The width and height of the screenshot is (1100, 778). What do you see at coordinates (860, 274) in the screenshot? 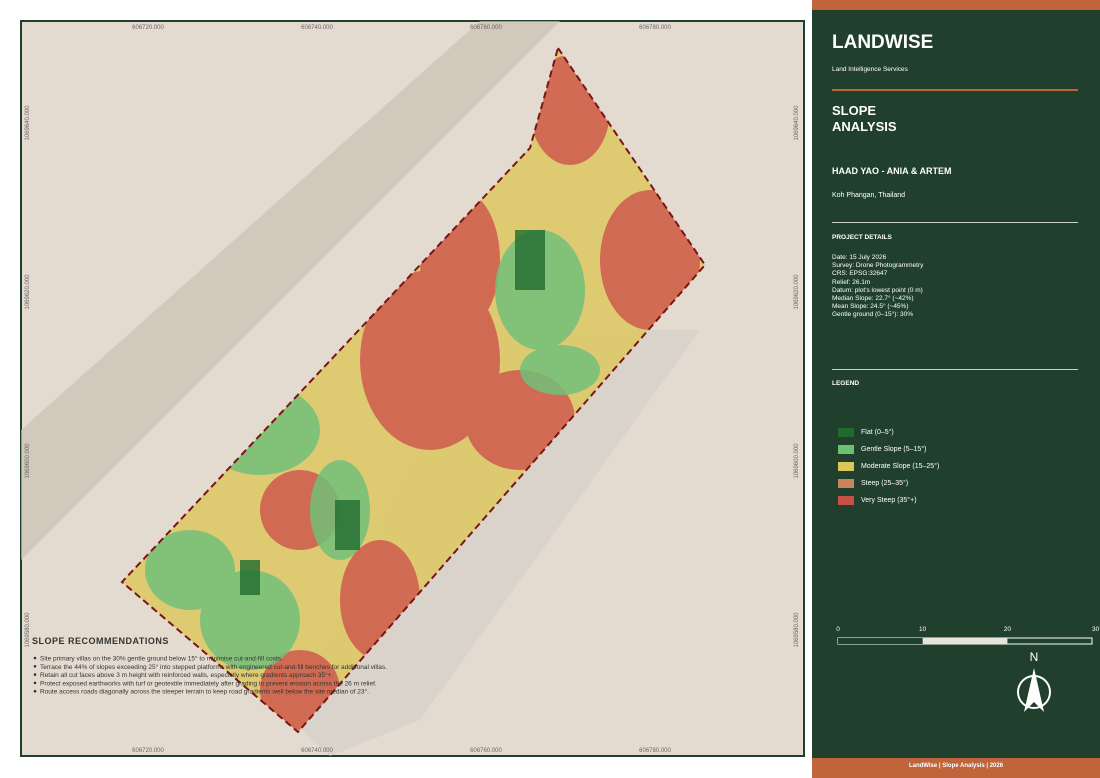
I see `detail-line: CRS: EPSG:32647` at bounding box center [860, 274].